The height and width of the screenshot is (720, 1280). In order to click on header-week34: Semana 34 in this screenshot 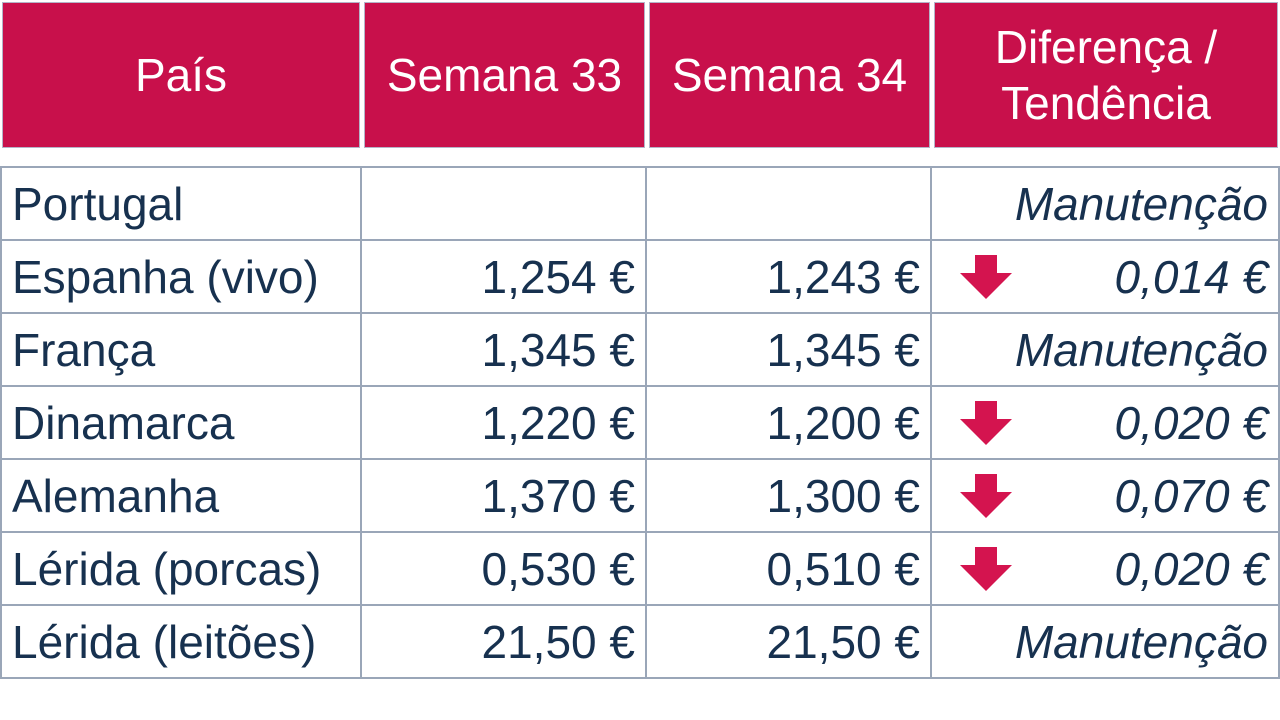, I will do `click(789, 75)`.